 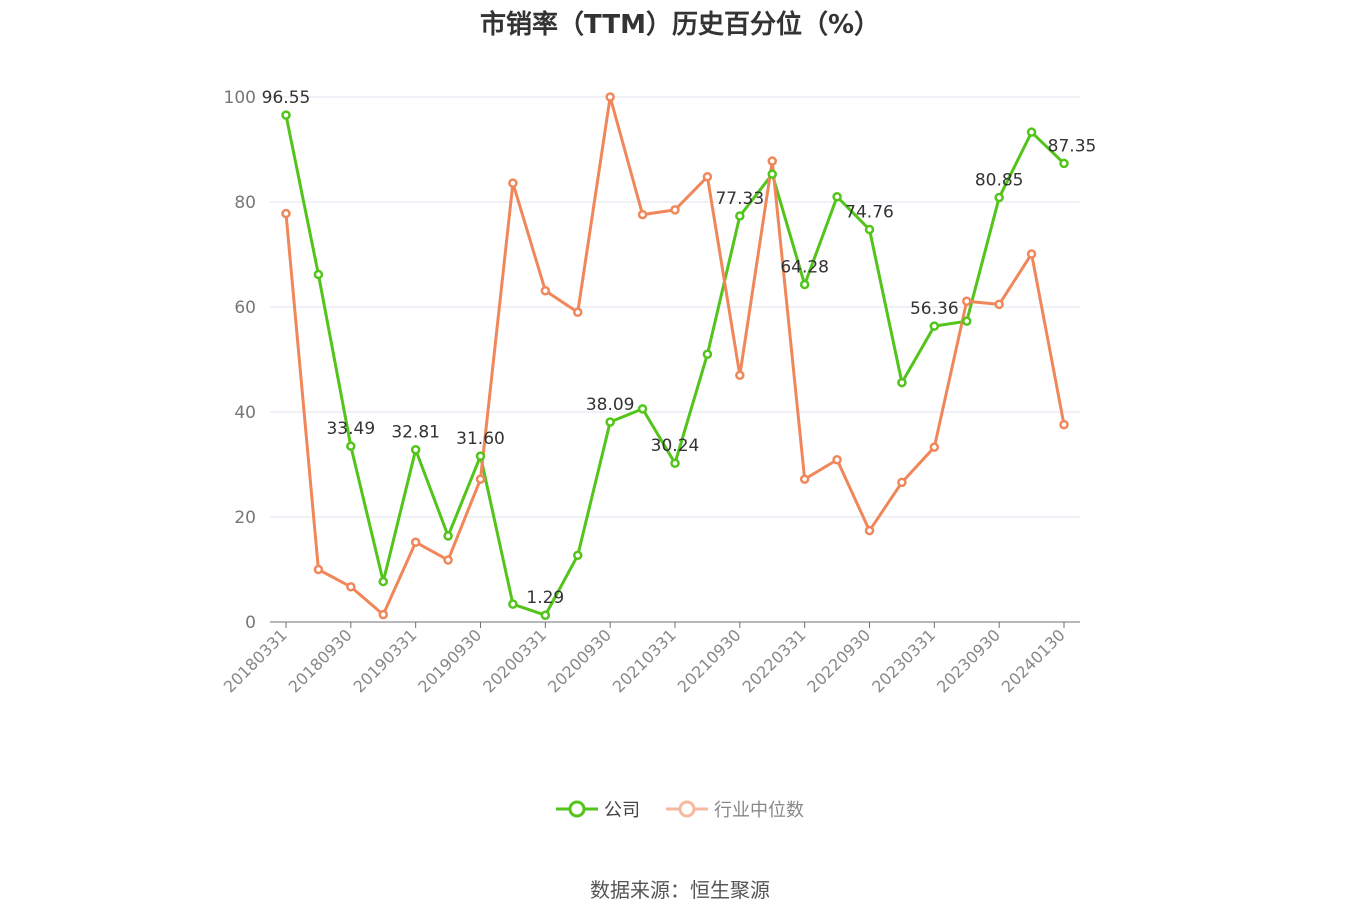 I want to click on x-tick-label: 20220331, so click(x=773, y=660).